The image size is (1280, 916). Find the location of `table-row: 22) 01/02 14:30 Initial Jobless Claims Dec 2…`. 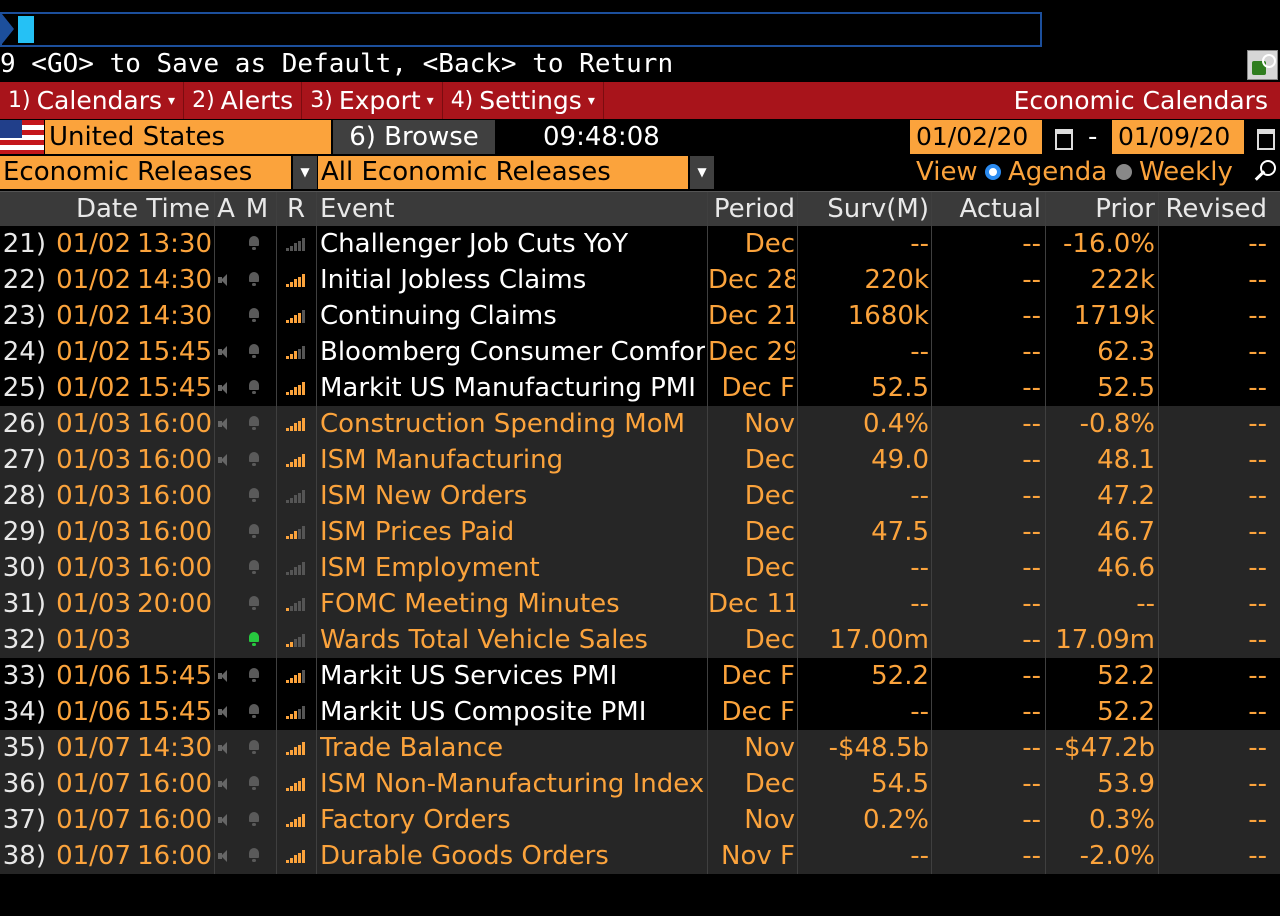

table-row: 22) 01/02 14:30 Initial Jobless Claims Dec 2… is located at coordinates (640, 280).